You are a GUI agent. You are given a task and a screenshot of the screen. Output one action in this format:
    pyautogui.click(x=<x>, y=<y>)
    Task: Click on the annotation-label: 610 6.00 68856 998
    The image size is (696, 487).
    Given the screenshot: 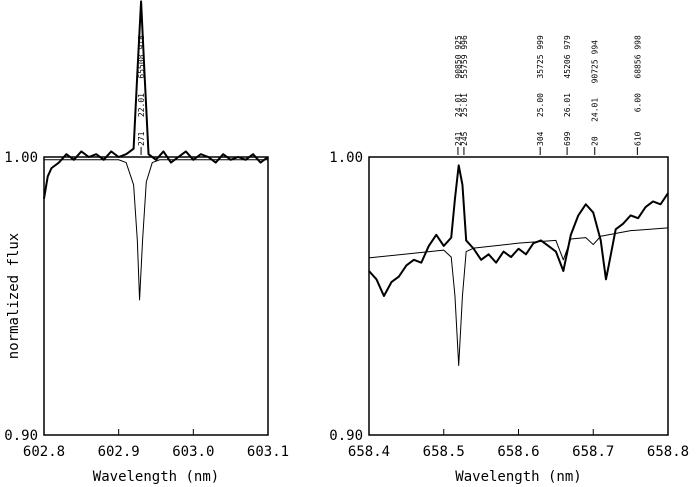 What is the action you would take?
    pyautogui.click(x=637, y=90)
    